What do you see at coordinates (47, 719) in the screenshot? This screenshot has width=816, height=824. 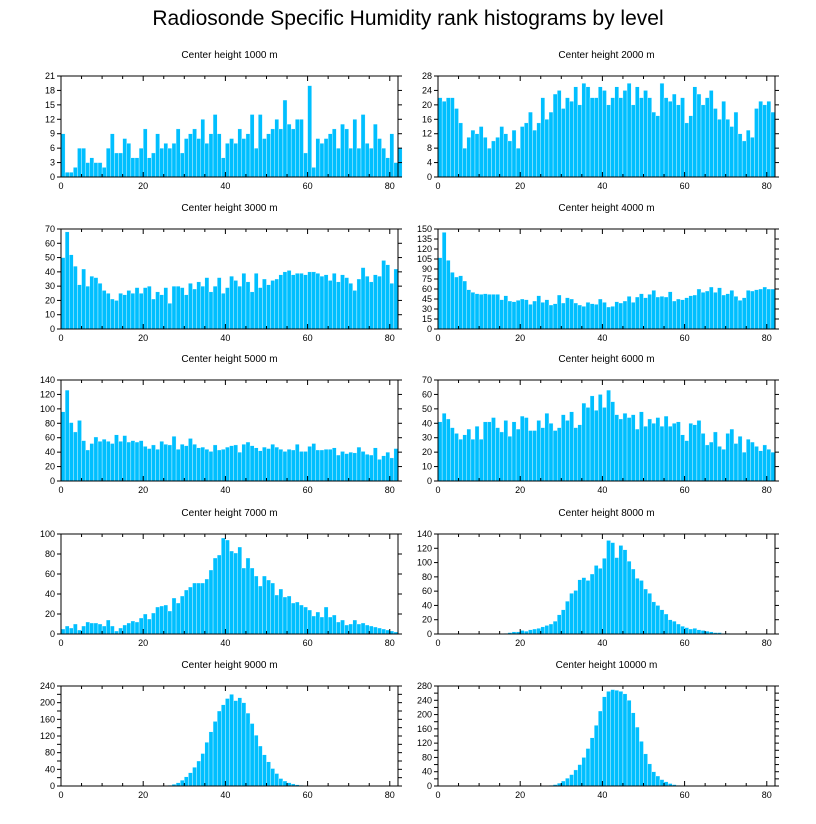 I see `y-tick-label: 160` at bounding box center [47, 719].